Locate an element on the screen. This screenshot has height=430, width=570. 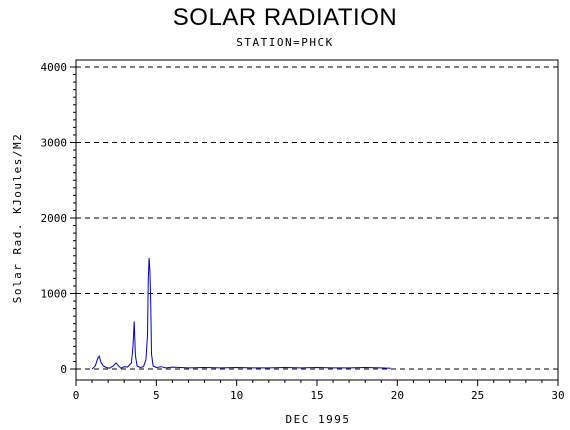
x-tick-label: 25 is located at coordinates (477, 395).